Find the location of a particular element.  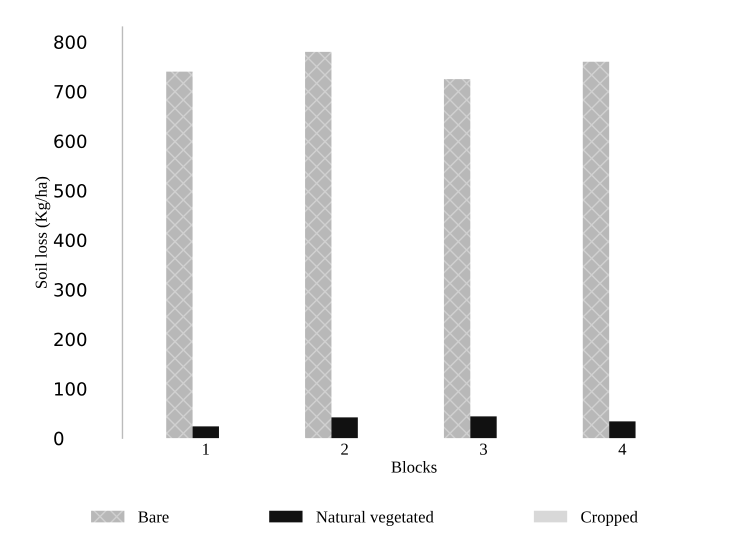

x-axis-title: Blocks is located at coordinates (414, 466).